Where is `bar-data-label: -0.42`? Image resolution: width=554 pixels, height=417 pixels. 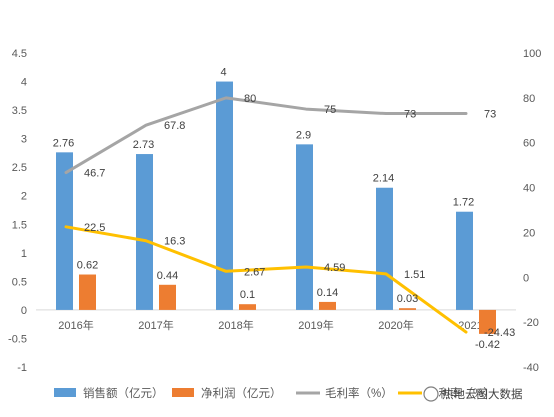 bar-data-label: -0.42 is located at coordinates (487, 345).